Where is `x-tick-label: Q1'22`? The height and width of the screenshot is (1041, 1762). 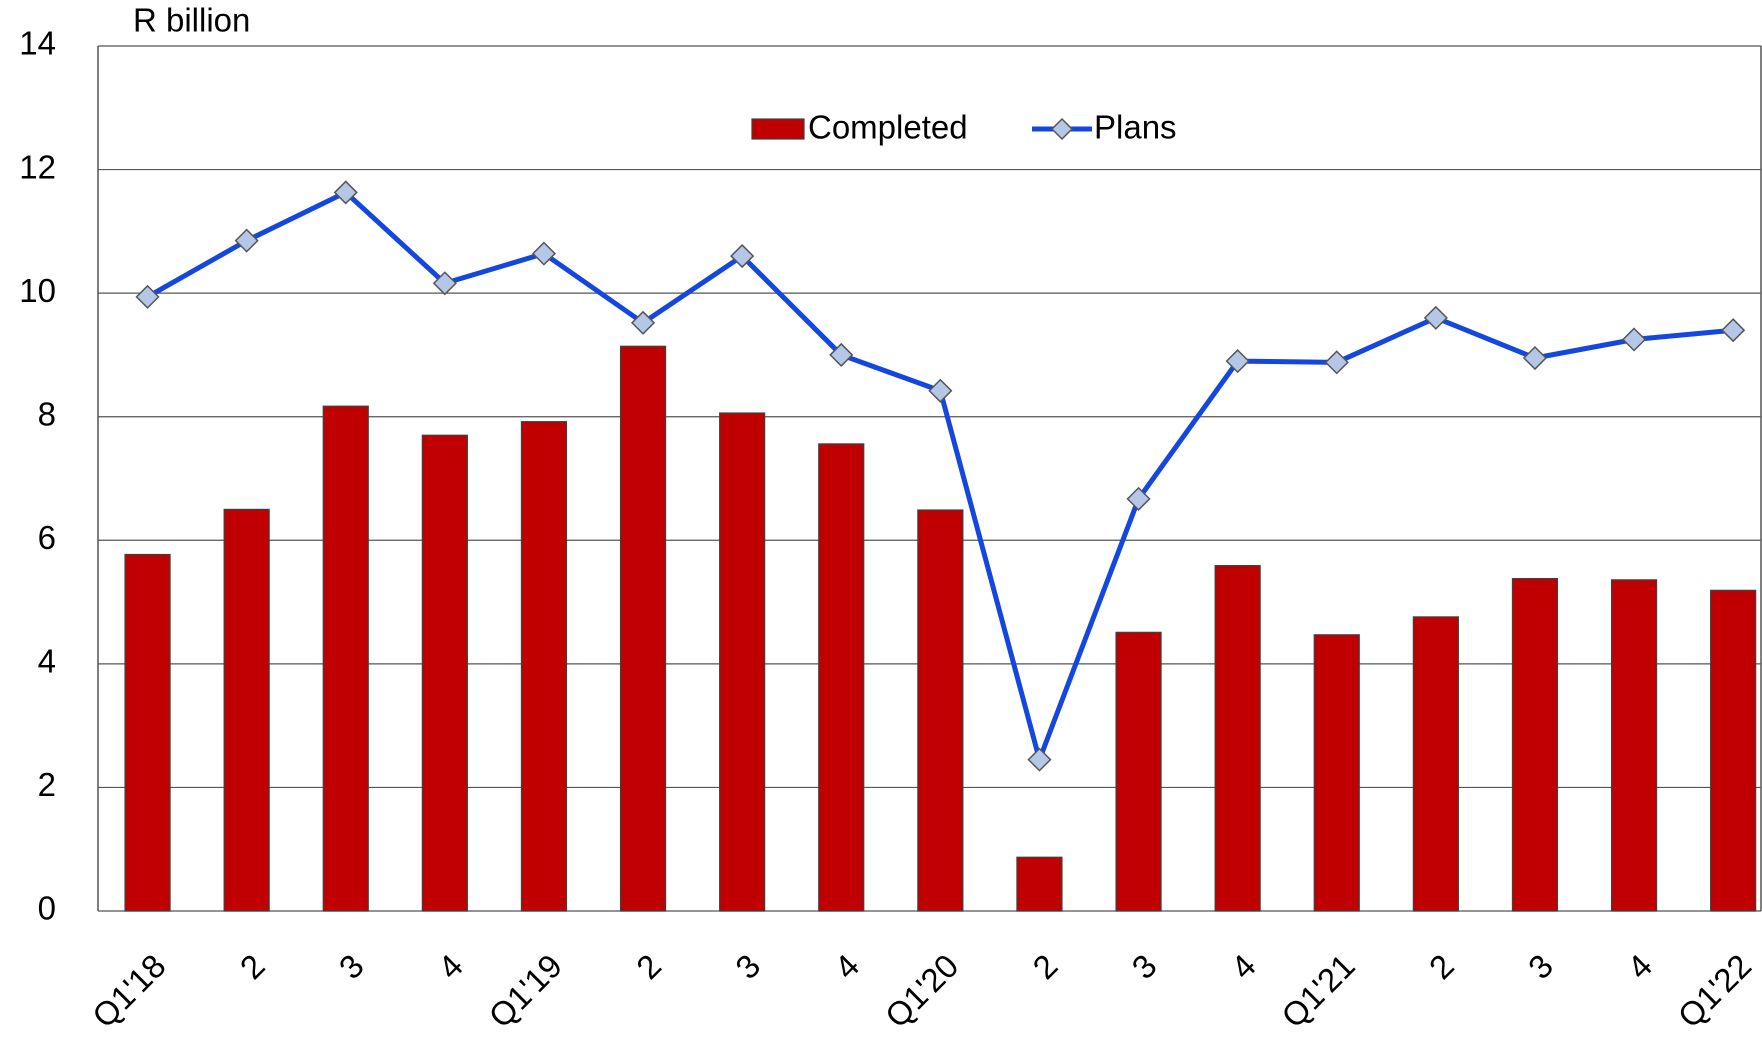 x-tick-label: Q1'22 is located at coordinates (1715, 991).